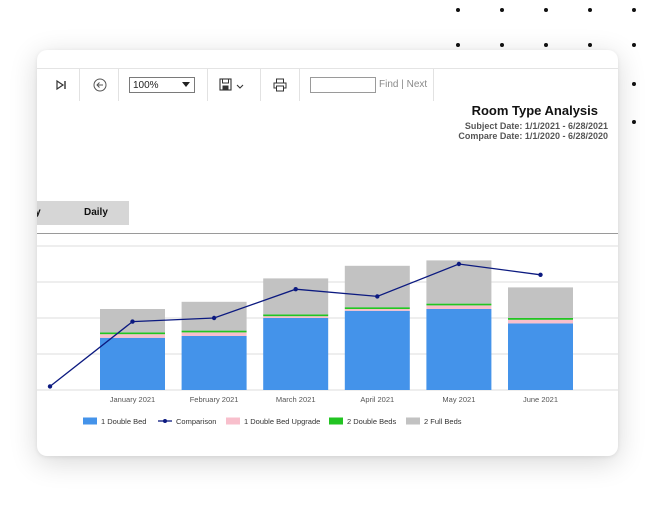  I want to click on legend-label: Comparison, so click(196, 421).